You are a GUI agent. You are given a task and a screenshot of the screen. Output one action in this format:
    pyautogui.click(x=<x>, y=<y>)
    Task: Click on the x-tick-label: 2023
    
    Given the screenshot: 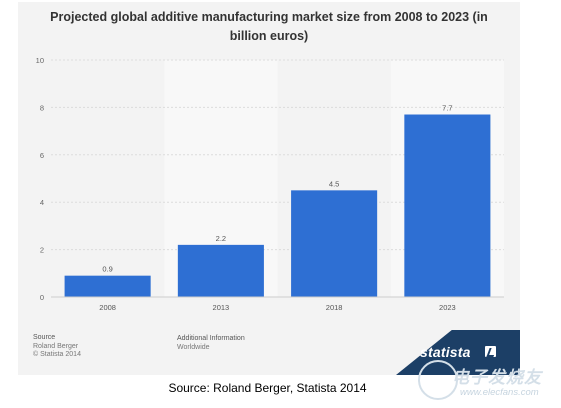 What is the action you would take?
    pyautogui.click(x=447, y=307)
    